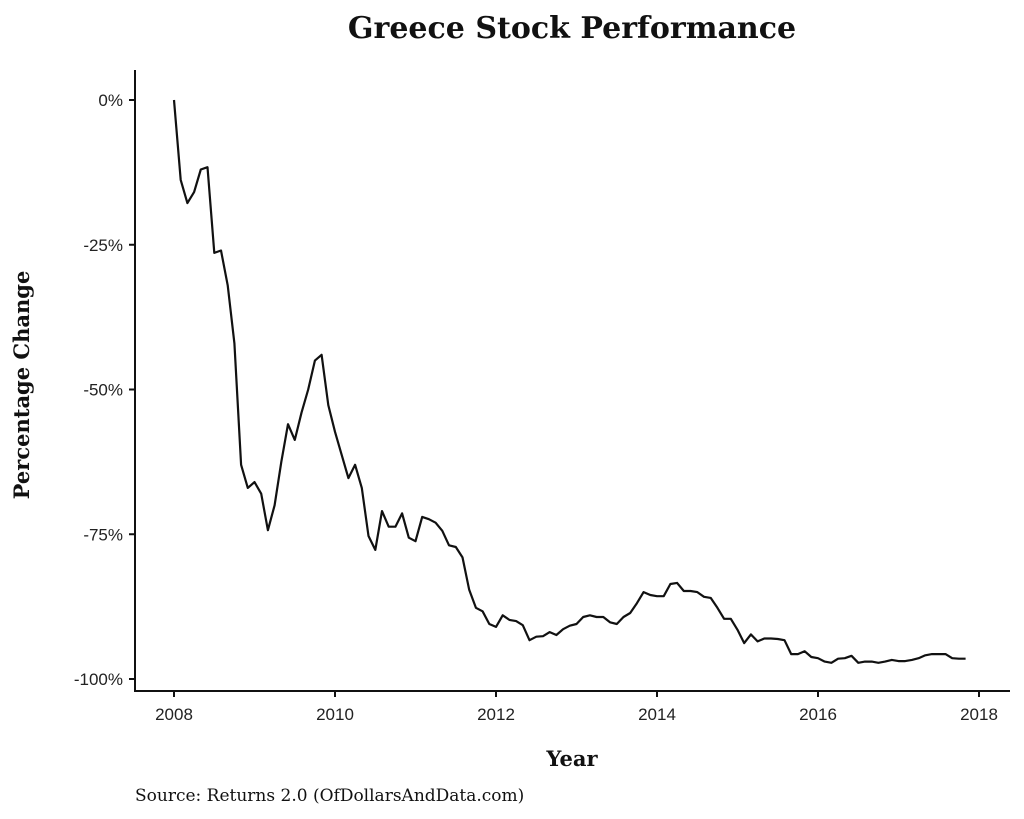  What do you see at coordinates (103, 534) in the screenshot?
I see `y-tick-label: -75%` at bounding box center [103, 534].